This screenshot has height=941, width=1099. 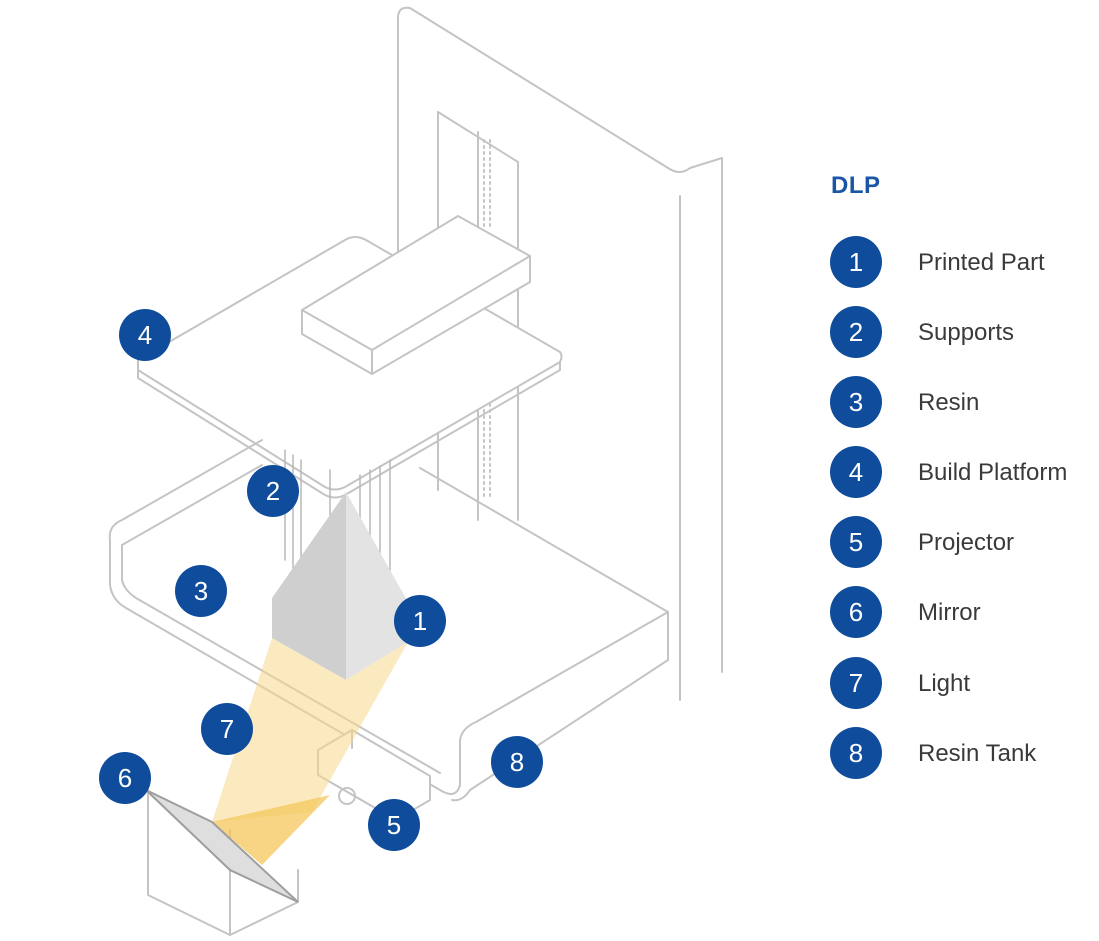 I want to click on light-beams, so click(x=310, y=751).